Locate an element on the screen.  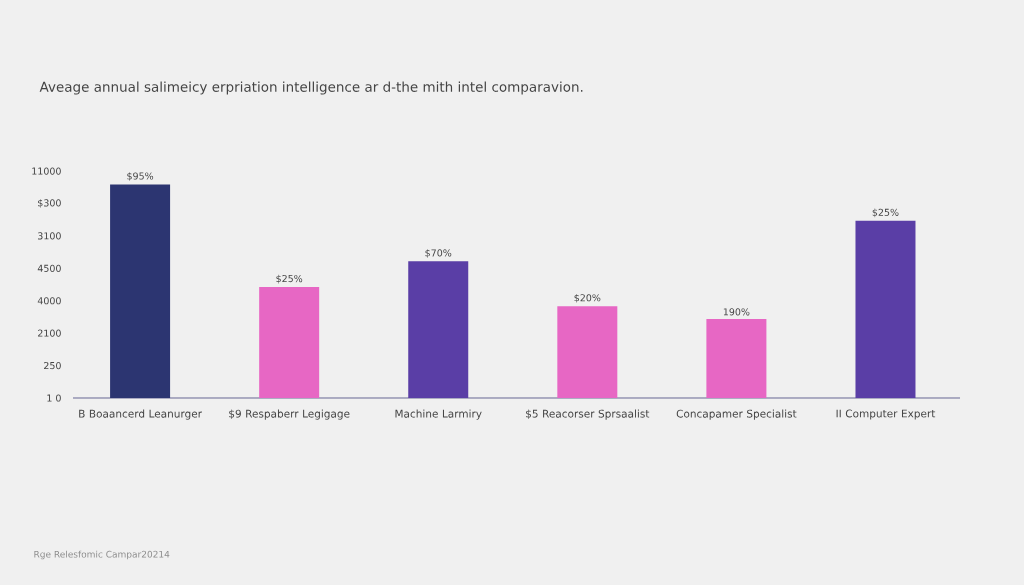
text: Rge Relesfomic Campar20214 is located at coordinates (102, 555).